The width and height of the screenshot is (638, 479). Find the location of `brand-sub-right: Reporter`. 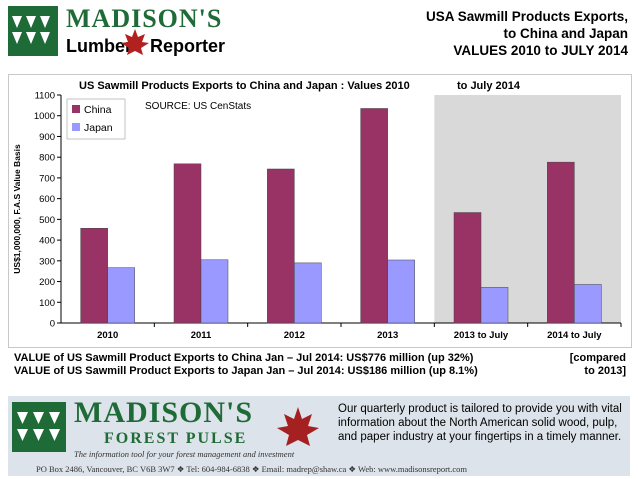

brand-sub-right: Reporter is located at coordinates (188, 46).